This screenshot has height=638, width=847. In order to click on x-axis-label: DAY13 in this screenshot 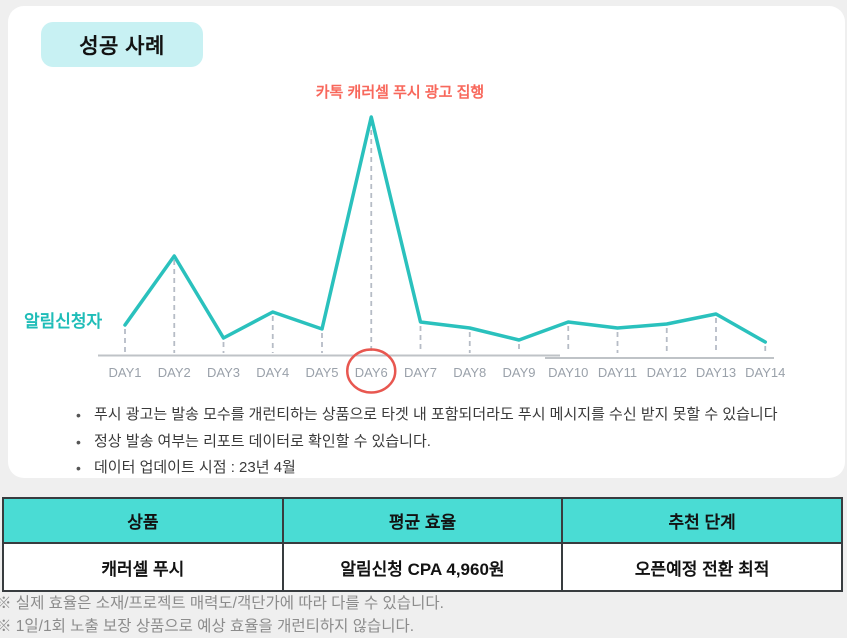, I will do `click(716, 372)`.